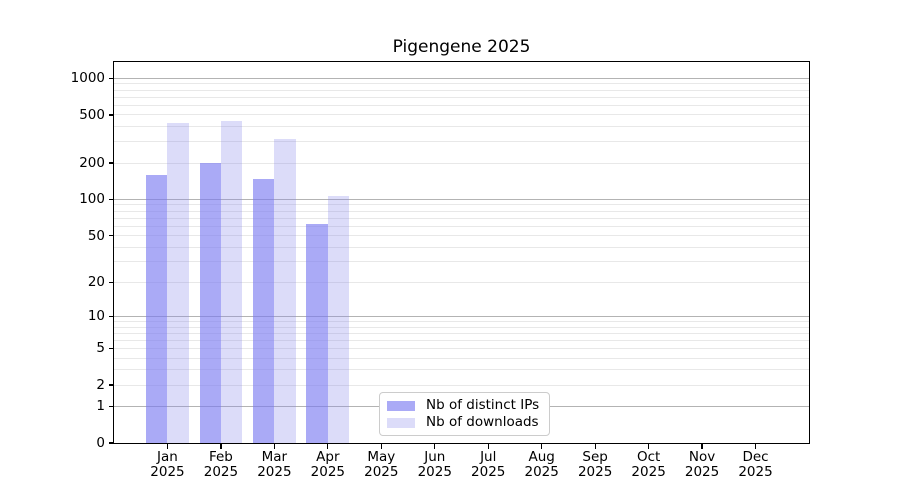 Image resolution: width=900 pixels, height=500 pixels. I want to click on chart-title: Pigengene 2025, so click(461, 47).